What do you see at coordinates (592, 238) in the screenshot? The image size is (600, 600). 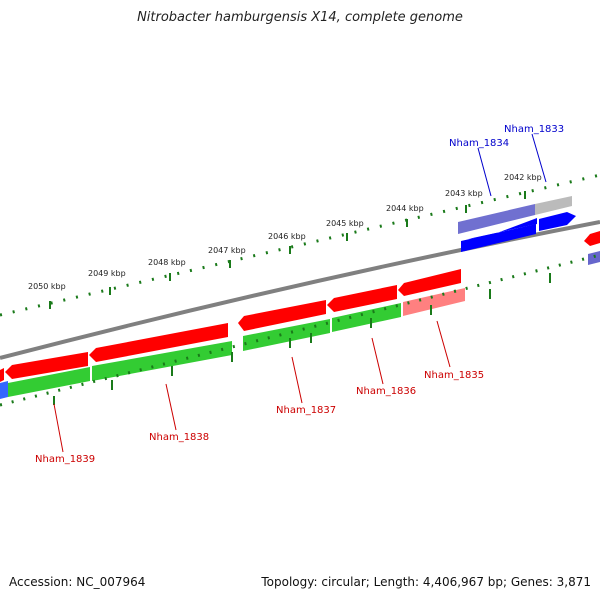 I see `gene-offscreen-right-red` at bounding box center [592, 238].